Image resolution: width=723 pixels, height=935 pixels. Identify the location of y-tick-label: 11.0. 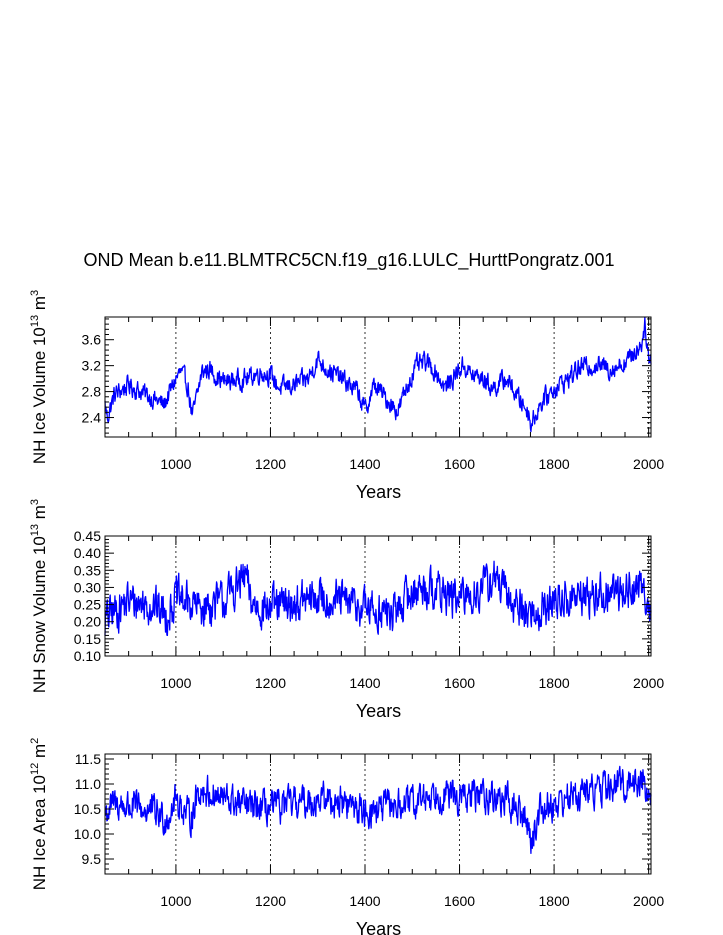
(88, 784).